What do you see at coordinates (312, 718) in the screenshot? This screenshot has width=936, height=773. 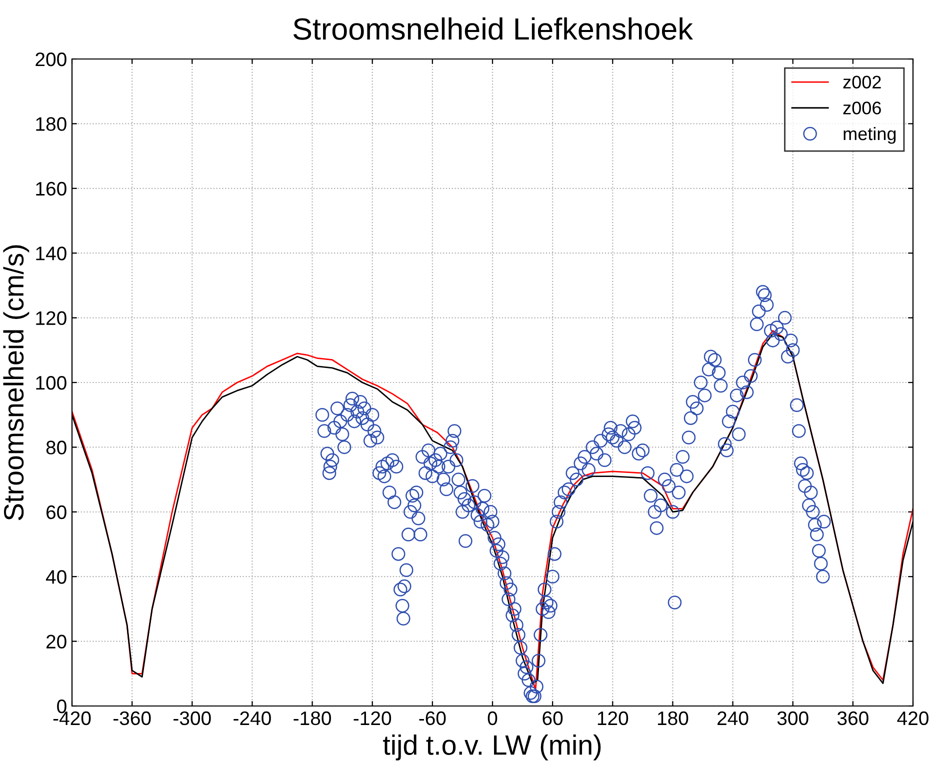 I see `x-tick-label: -180` at bounding box center [312, 718].